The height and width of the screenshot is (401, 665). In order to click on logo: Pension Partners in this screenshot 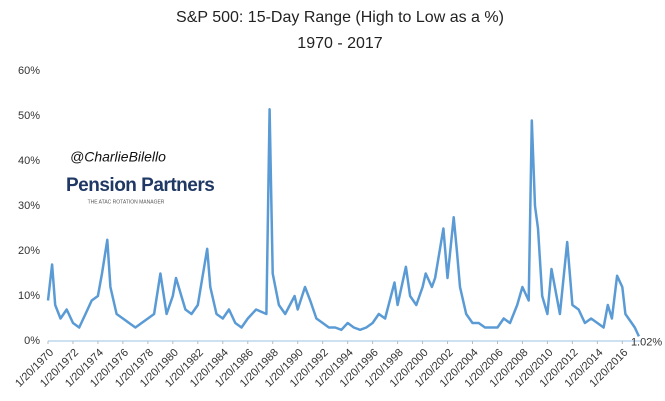, I will do `click(140, 185)`.